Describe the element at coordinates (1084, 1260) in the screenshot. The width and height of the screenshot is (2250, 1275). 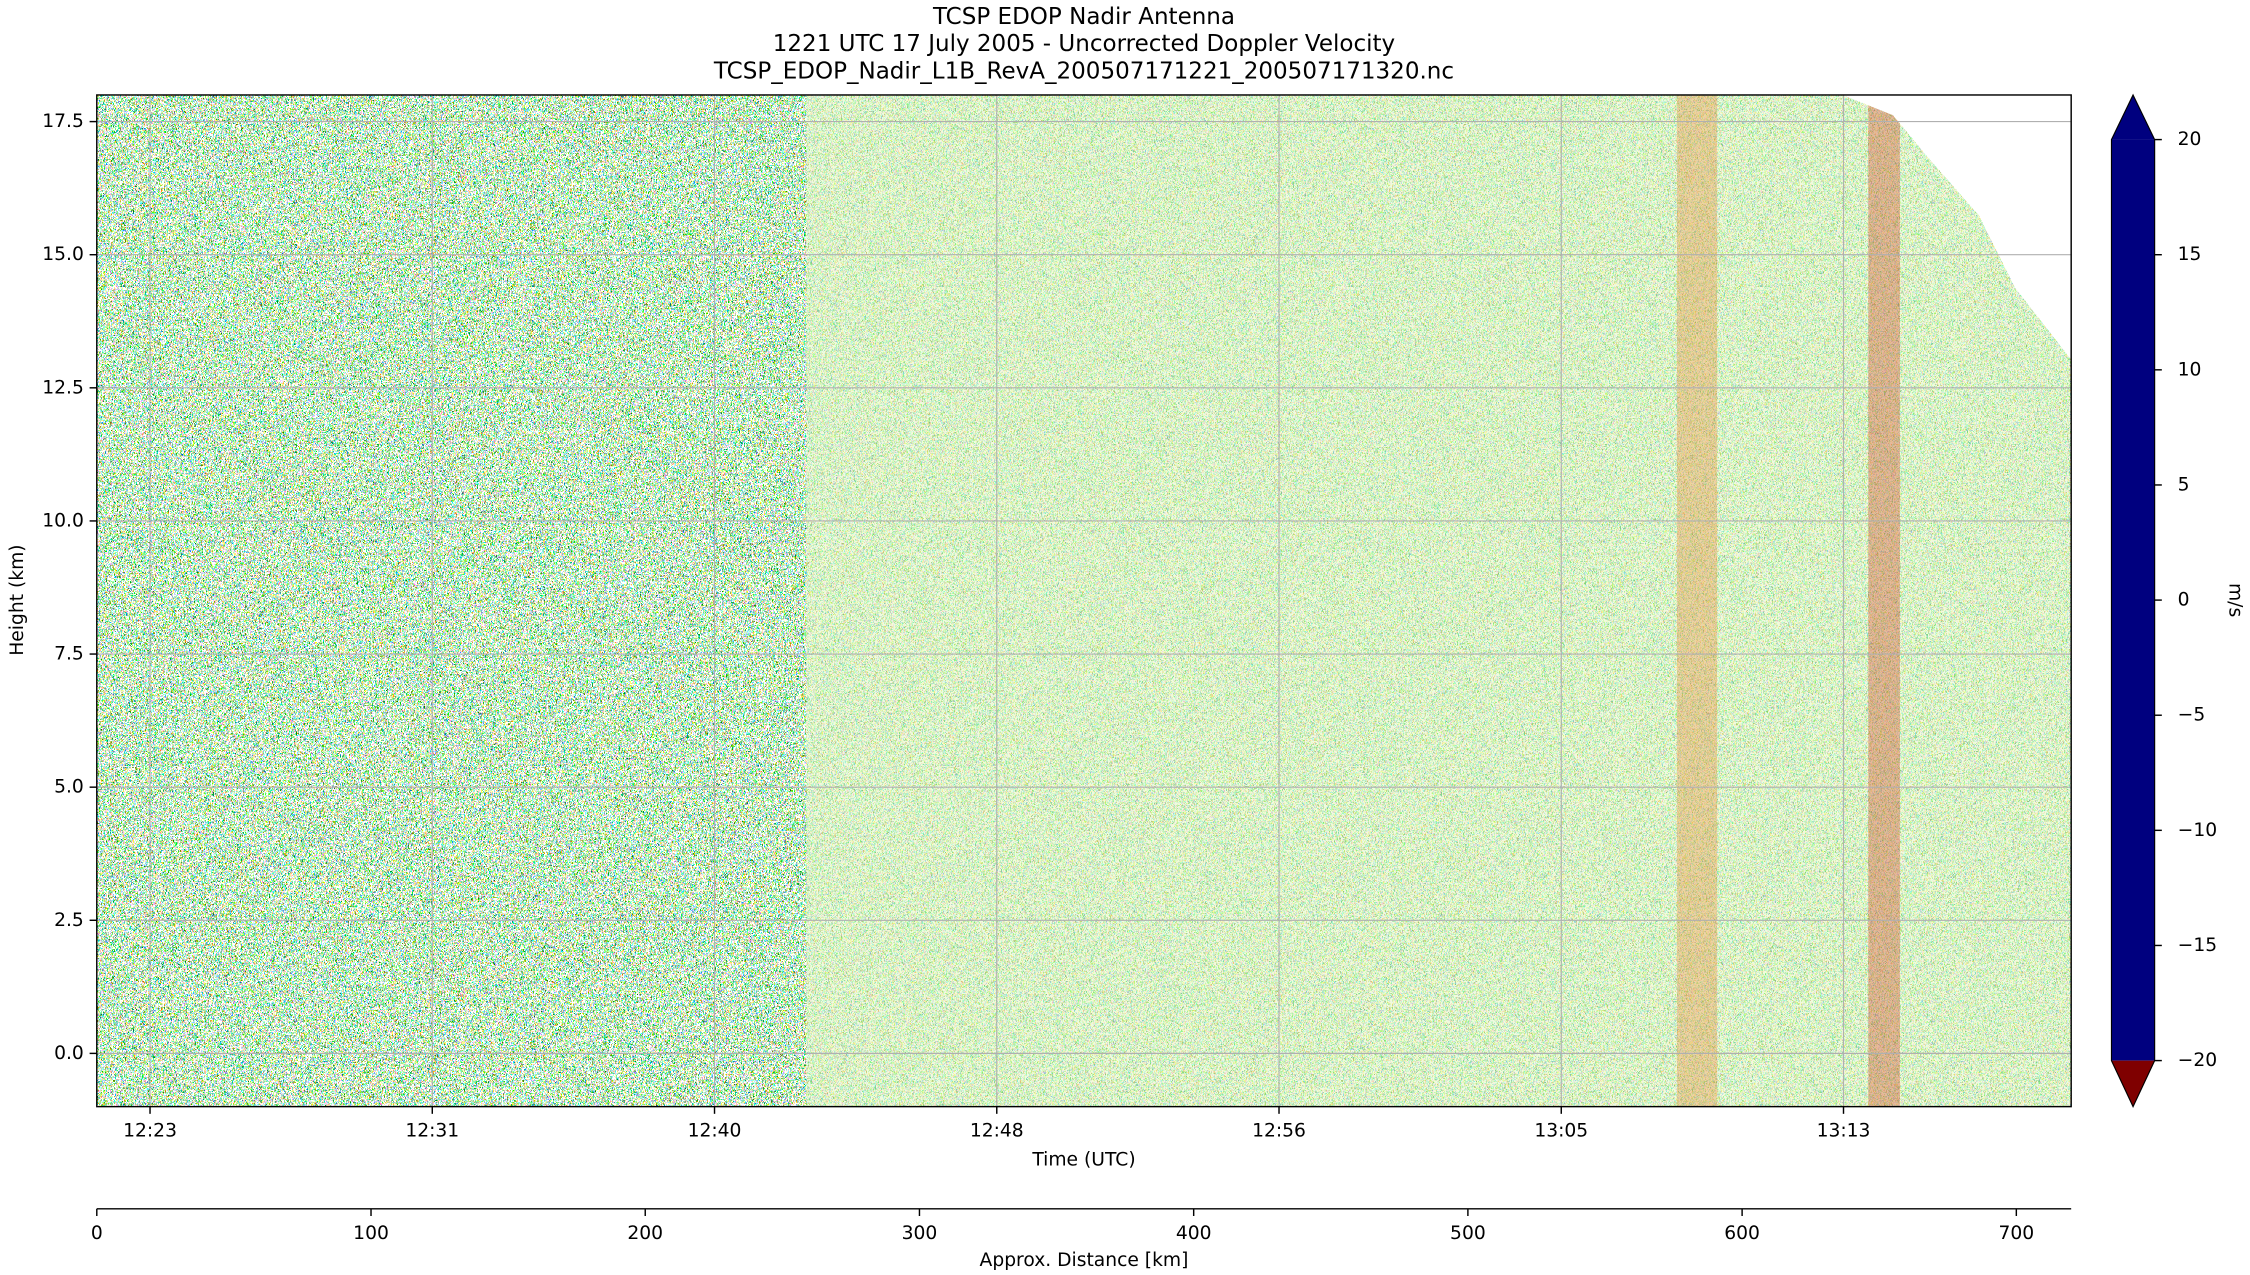
I see `x2-axis-label: Approx. Distance [km]` at that location.